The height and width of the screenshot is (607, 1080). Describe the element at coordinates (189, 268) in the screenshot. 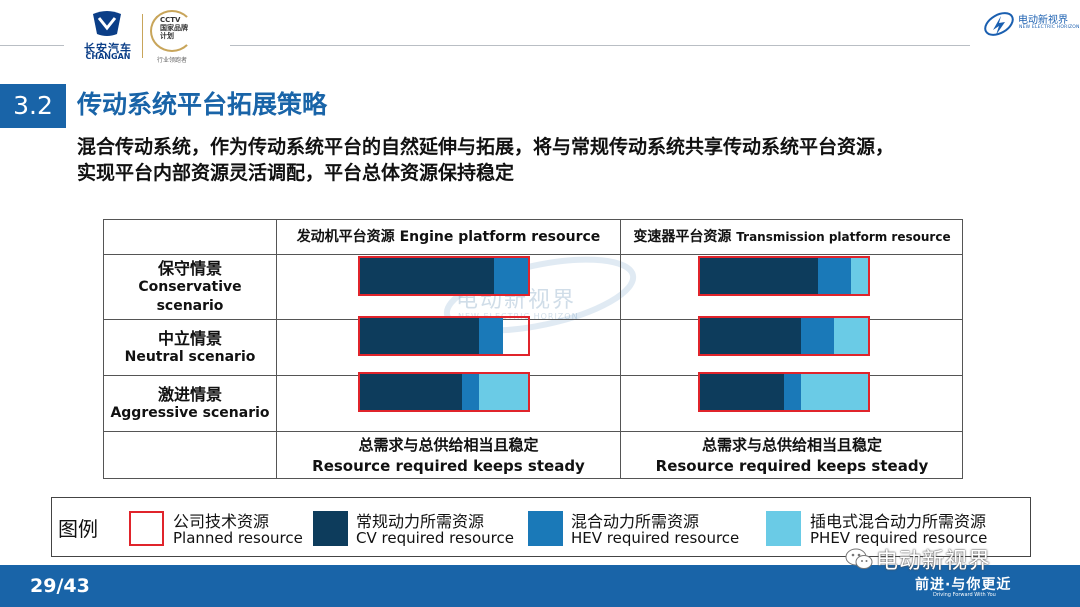

I see `row-label-cn: 保守情景` at that location.